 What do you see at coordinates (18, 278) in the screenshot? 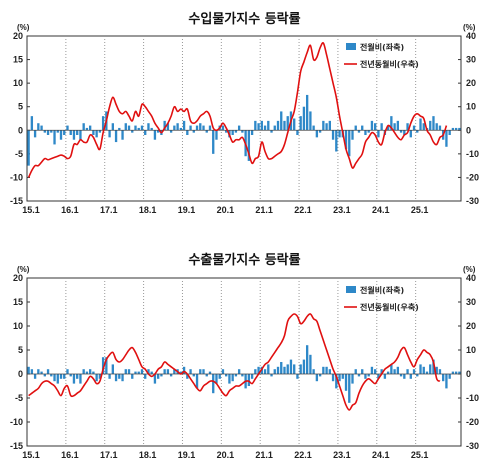
I see `left-tick-label: 20` at bounding box center [18, 278].